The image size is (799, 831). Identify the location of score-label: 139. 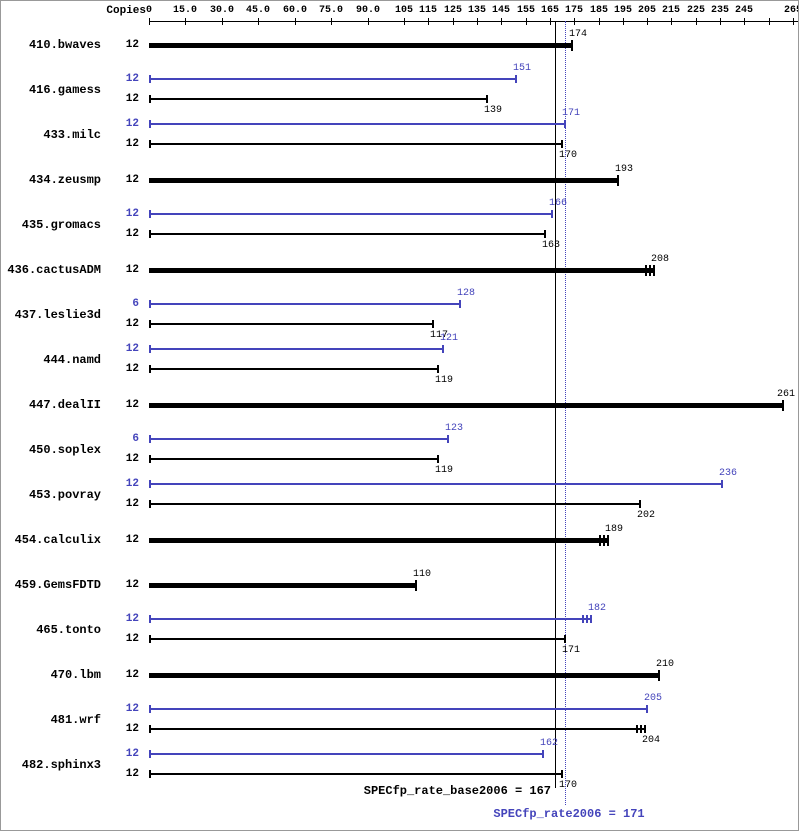
(493, 110).